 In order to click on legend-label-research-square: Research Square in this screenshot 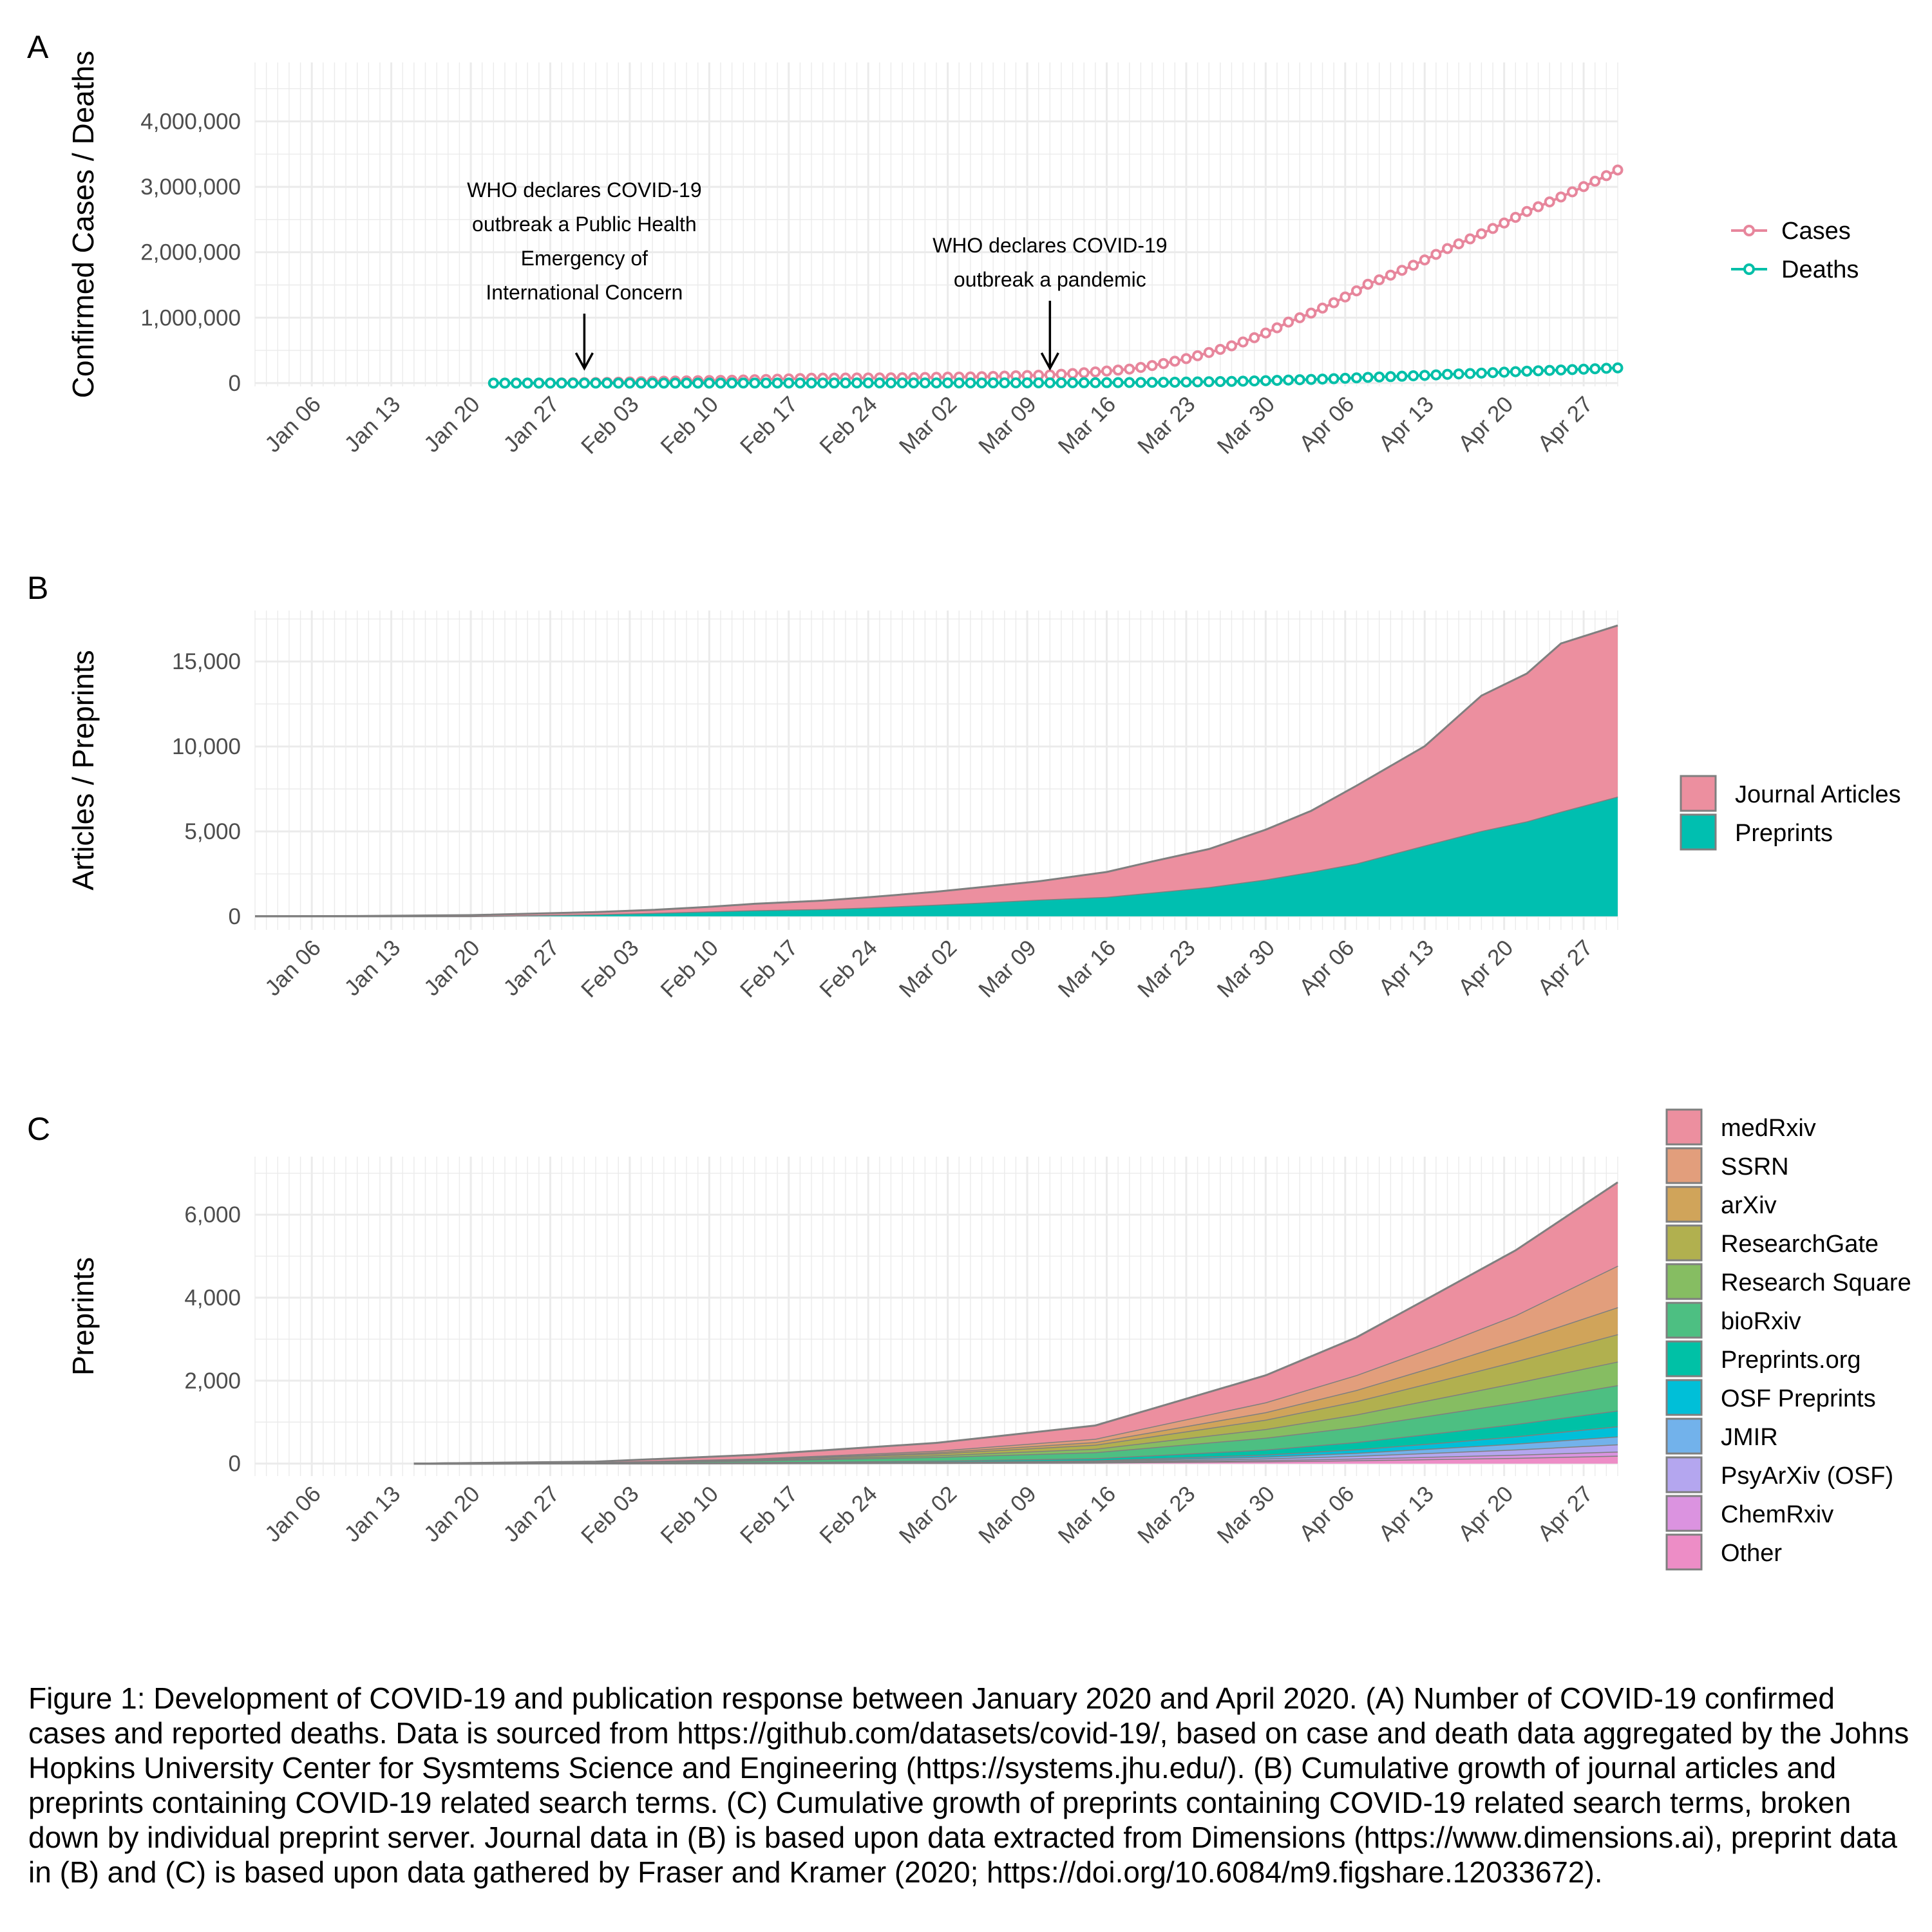, I will do `click(1816, 1283)`.